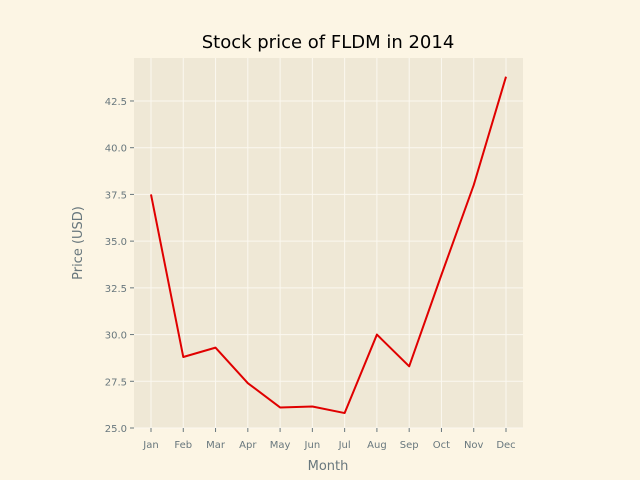 The width and height of the screenshot is (640, 480). What do you see at coordinates (78, 243) in the screenshot?
I see `y-axis-label: Price (USD)` at bounding box center [78, 243].